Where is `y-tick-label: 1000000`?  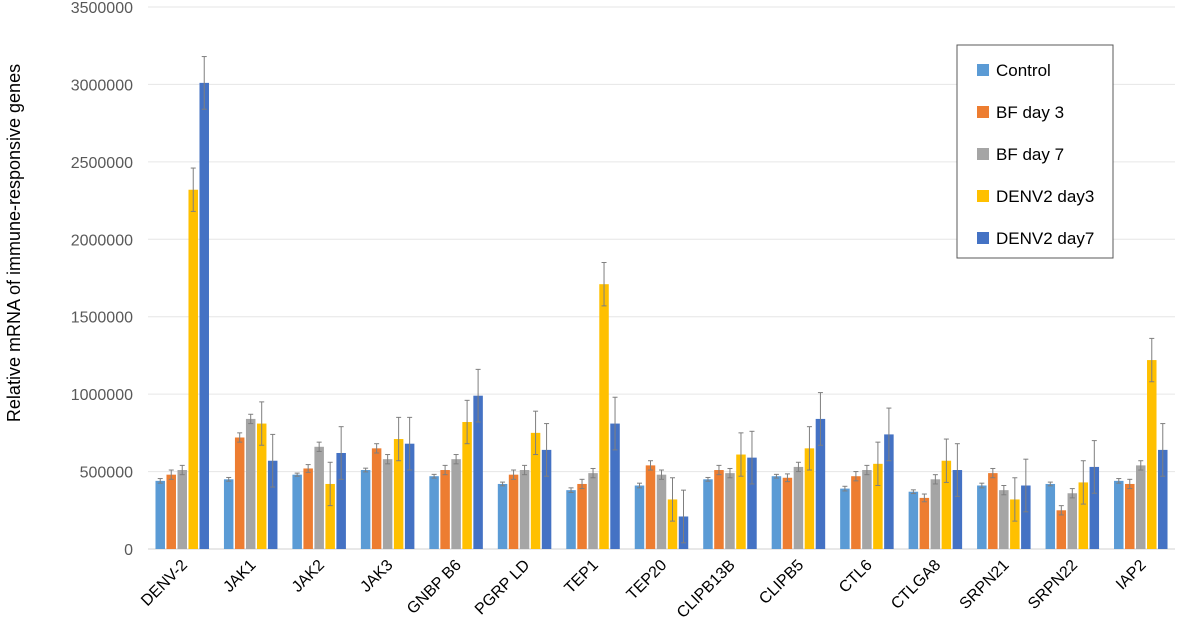
y-tick-label: 1000000 is located at coordinates (102, 395).